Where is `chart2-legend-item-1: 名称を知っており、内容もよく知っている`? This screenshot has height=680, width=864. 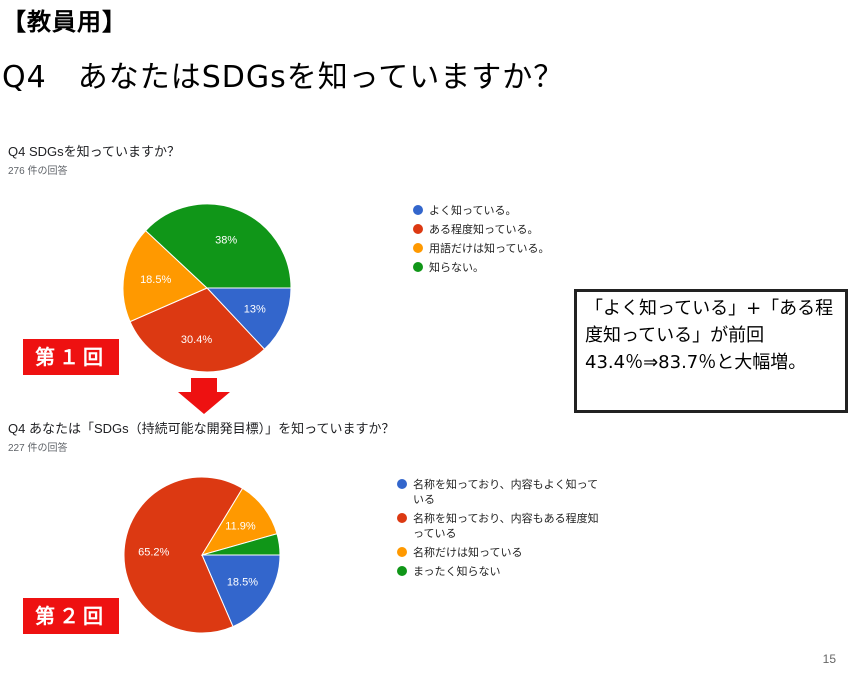 chart2-legend-item-1: 名称を知っており、内容もよく知っている is located at coordinates (502, 492).